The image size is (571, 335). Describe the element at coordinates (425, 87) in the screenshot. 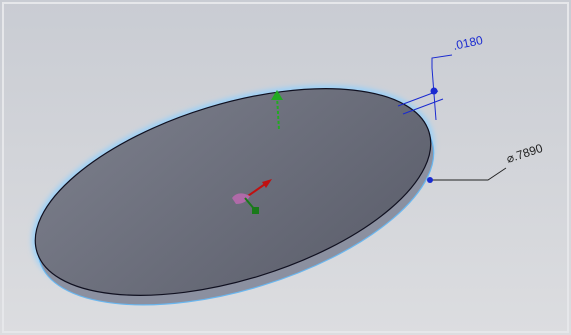

I see `thickness-dimension` at that location.